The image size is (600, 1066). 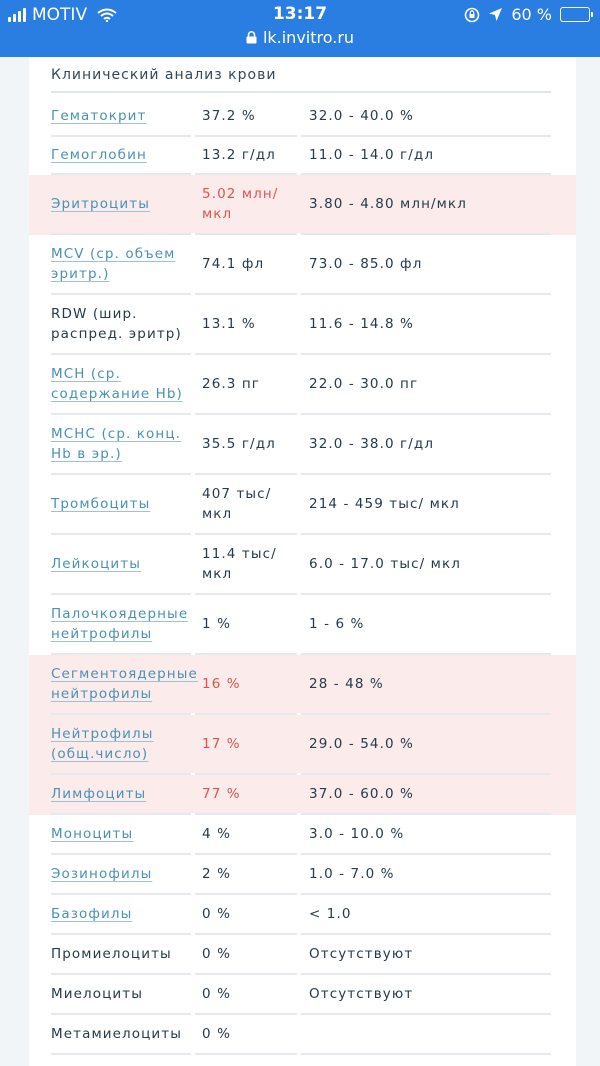 What do you see at coordinates (531, 14) in the screenshot?
I see `battery-percent: 60 %` at bounding box center [531, 14].